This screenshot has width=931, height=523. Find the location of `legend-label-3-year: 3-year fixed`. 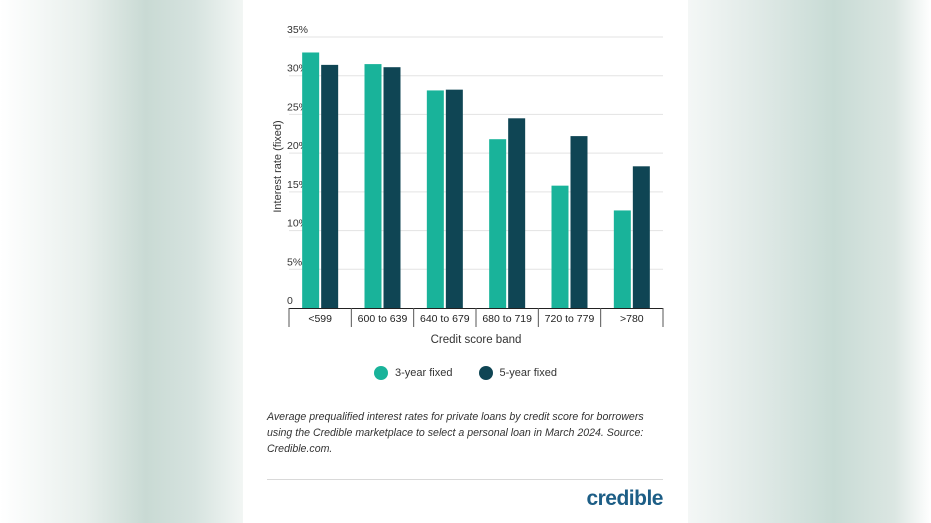

legend-label-3-year: 3-year fixed is located at coordinates (424, 373).